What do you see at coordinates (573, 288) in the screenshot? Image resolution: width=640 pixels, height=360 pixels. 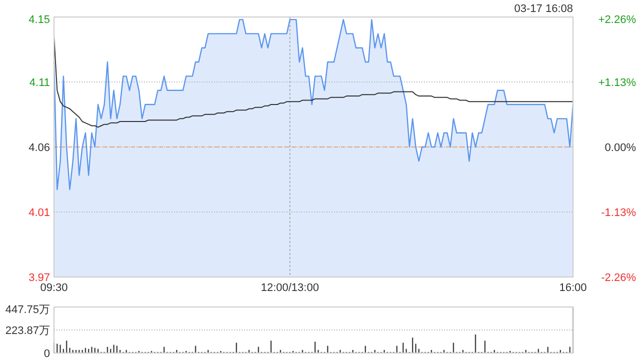 I see `x-tick-label: 16:00` at bounding box center [573, 288].